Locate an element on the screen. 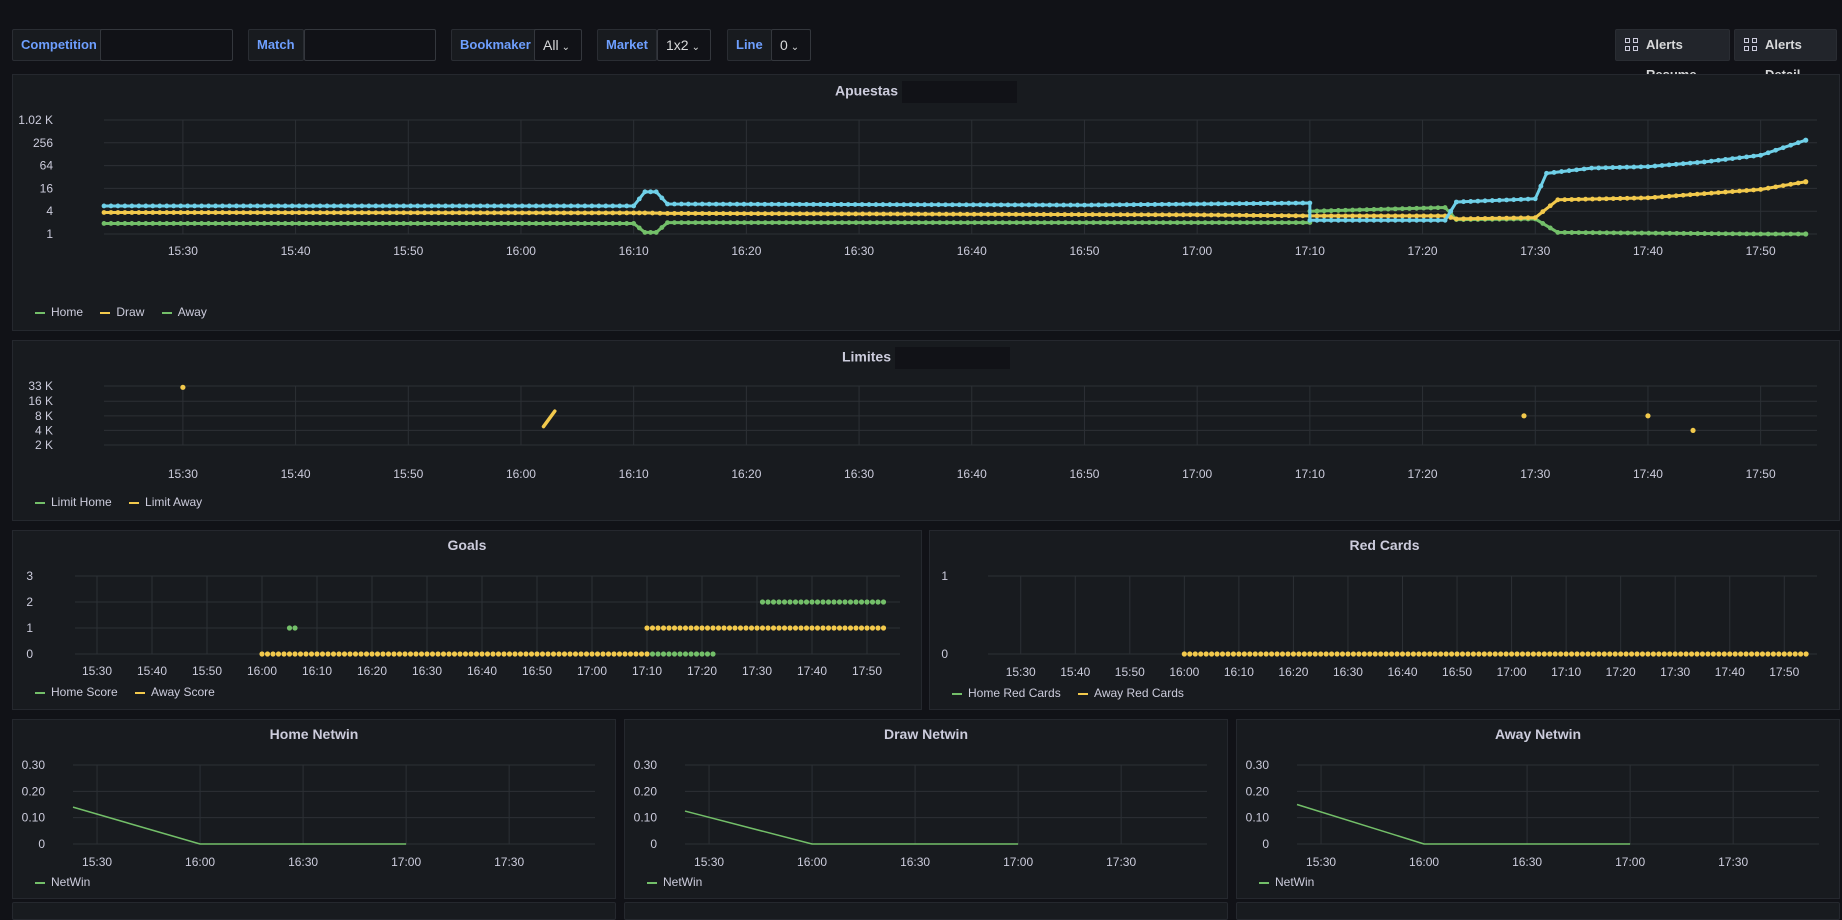 The width and height of the screenshot is (1842, 920). x-tick-label: 17:30 is located at coordinates (757, 671).